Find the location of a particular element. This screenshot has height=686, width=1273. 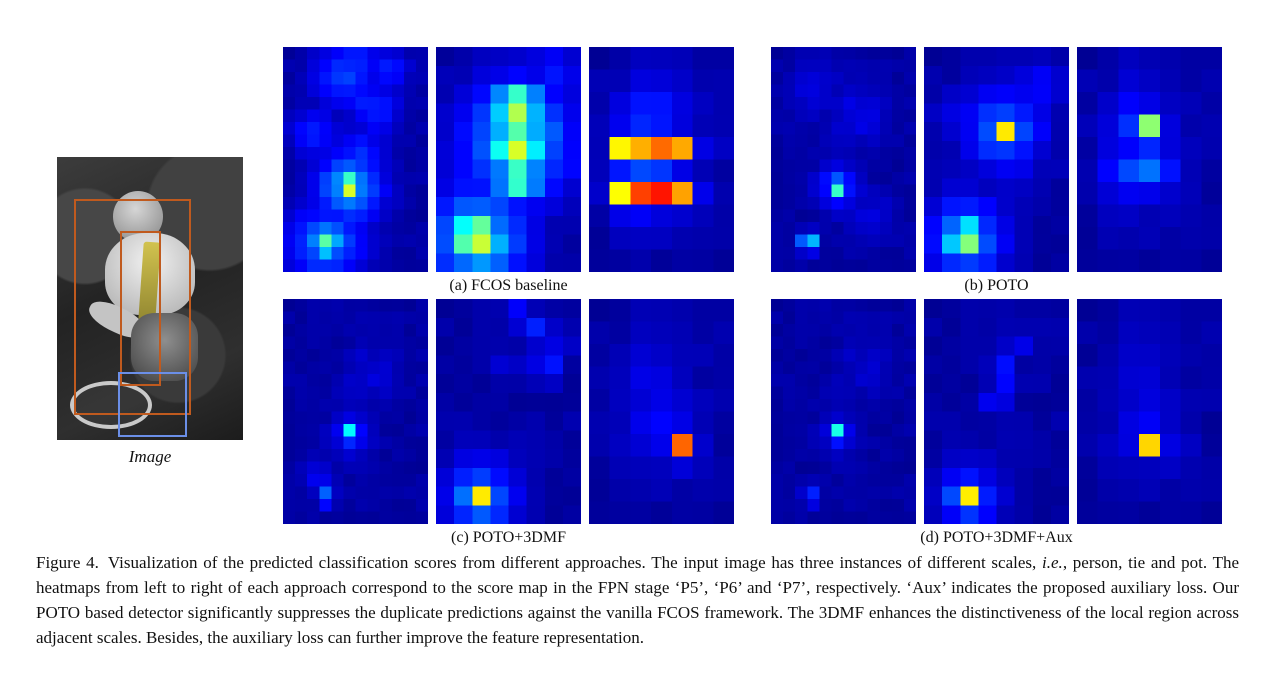

panel-group-poto-3dmf-aux: (d) POTO+3DMF+Aux is located at coordinates (996, 423).